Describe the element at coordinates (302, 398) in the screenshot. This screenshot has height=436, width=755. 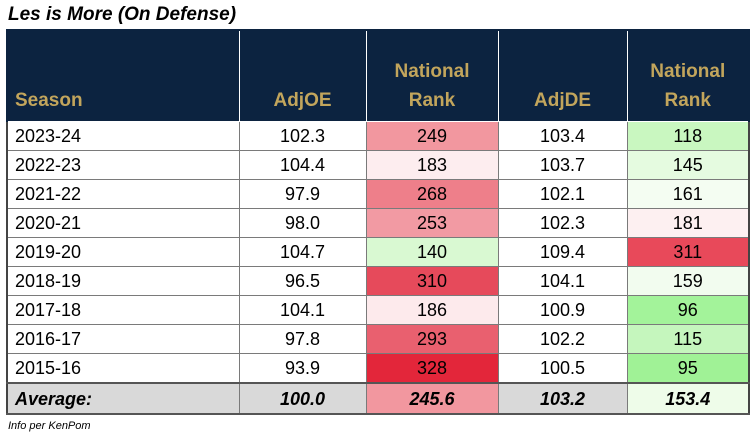
I see `average-adjoe: 100.0` at that location.